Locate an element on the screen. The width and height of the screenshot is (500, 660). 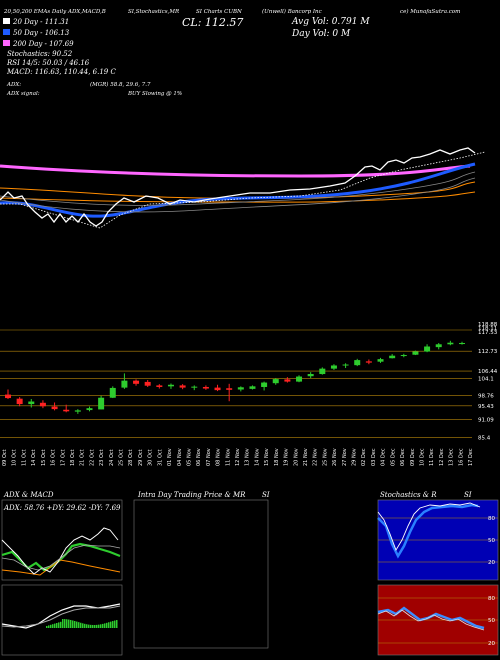
price-level-label: 112.73 is located at coordinates (488, 352).